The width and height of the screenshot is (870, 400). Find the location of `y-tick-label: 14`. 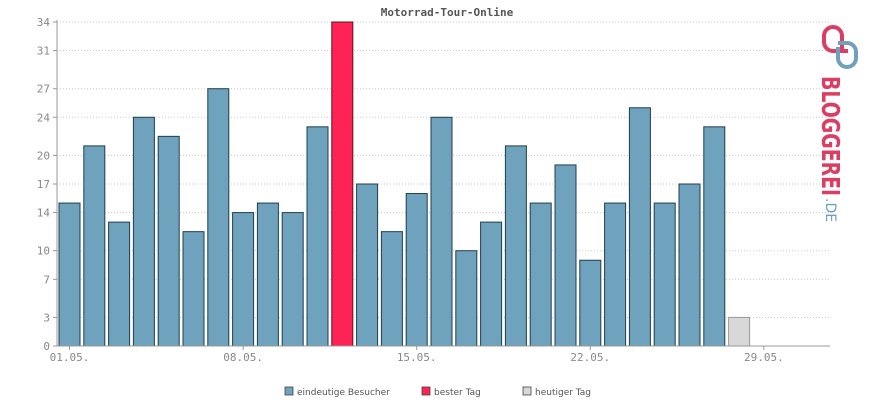

y-tick-label: 14 is located at coordinates (44, 213).